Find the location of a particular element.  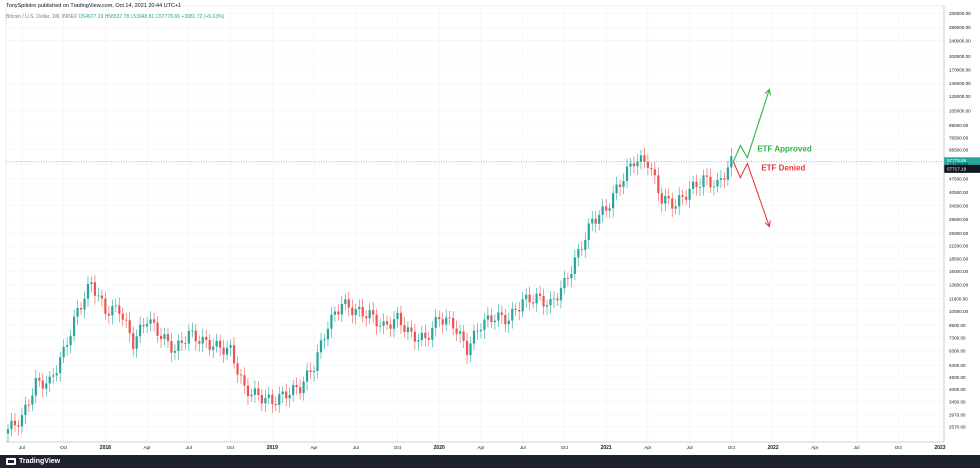

x-tick-label: 2020 is located at coordinates (439, 448).